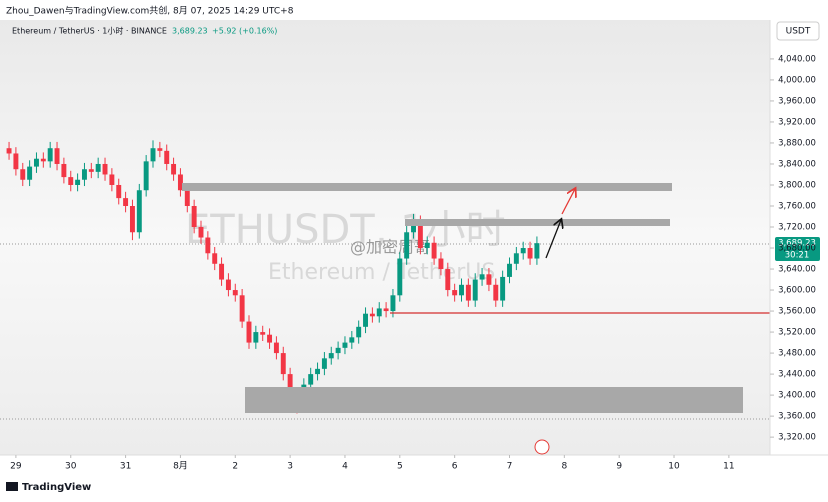 Image resolution: width=828 pixels, height=502 pixels. What do you see at coordinates (728, 467) in the screenshot?
I see `x-tick-label: 11` at bounding box center [728, 467].